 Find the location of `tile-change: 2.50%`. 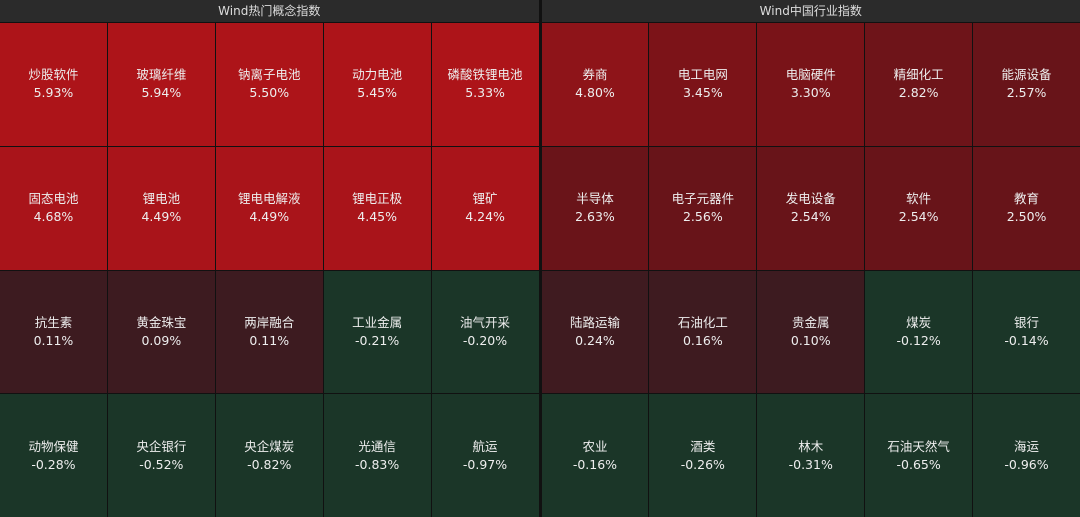

tile-change: 2.50% is located at coordinates (1026, 217).